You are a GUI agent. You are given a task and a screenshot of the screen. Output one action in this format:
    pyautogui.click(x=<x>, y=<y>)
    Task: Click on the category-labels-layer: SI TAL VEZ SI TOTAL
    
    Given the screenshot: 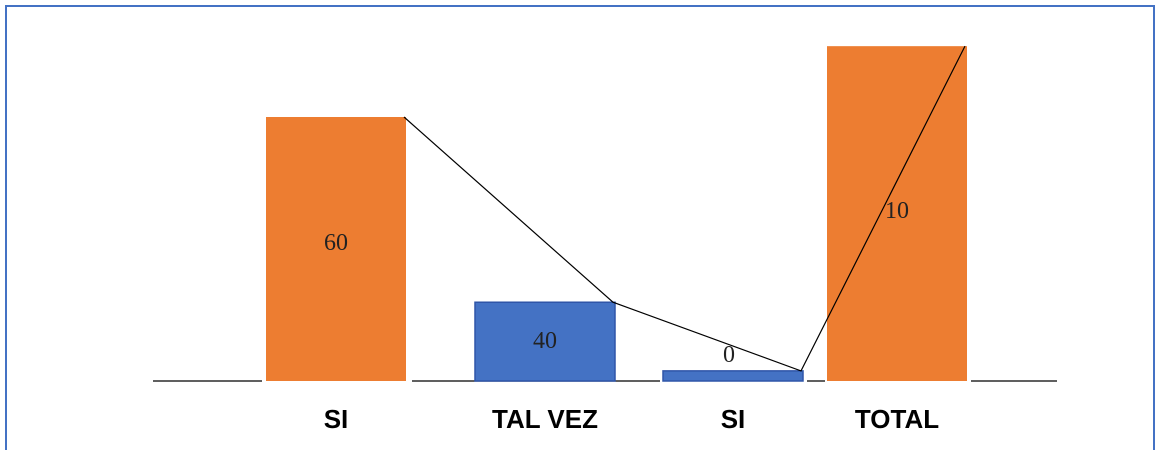 What is the action you would take?
    pyautogui.click(x=632, y=419)
    